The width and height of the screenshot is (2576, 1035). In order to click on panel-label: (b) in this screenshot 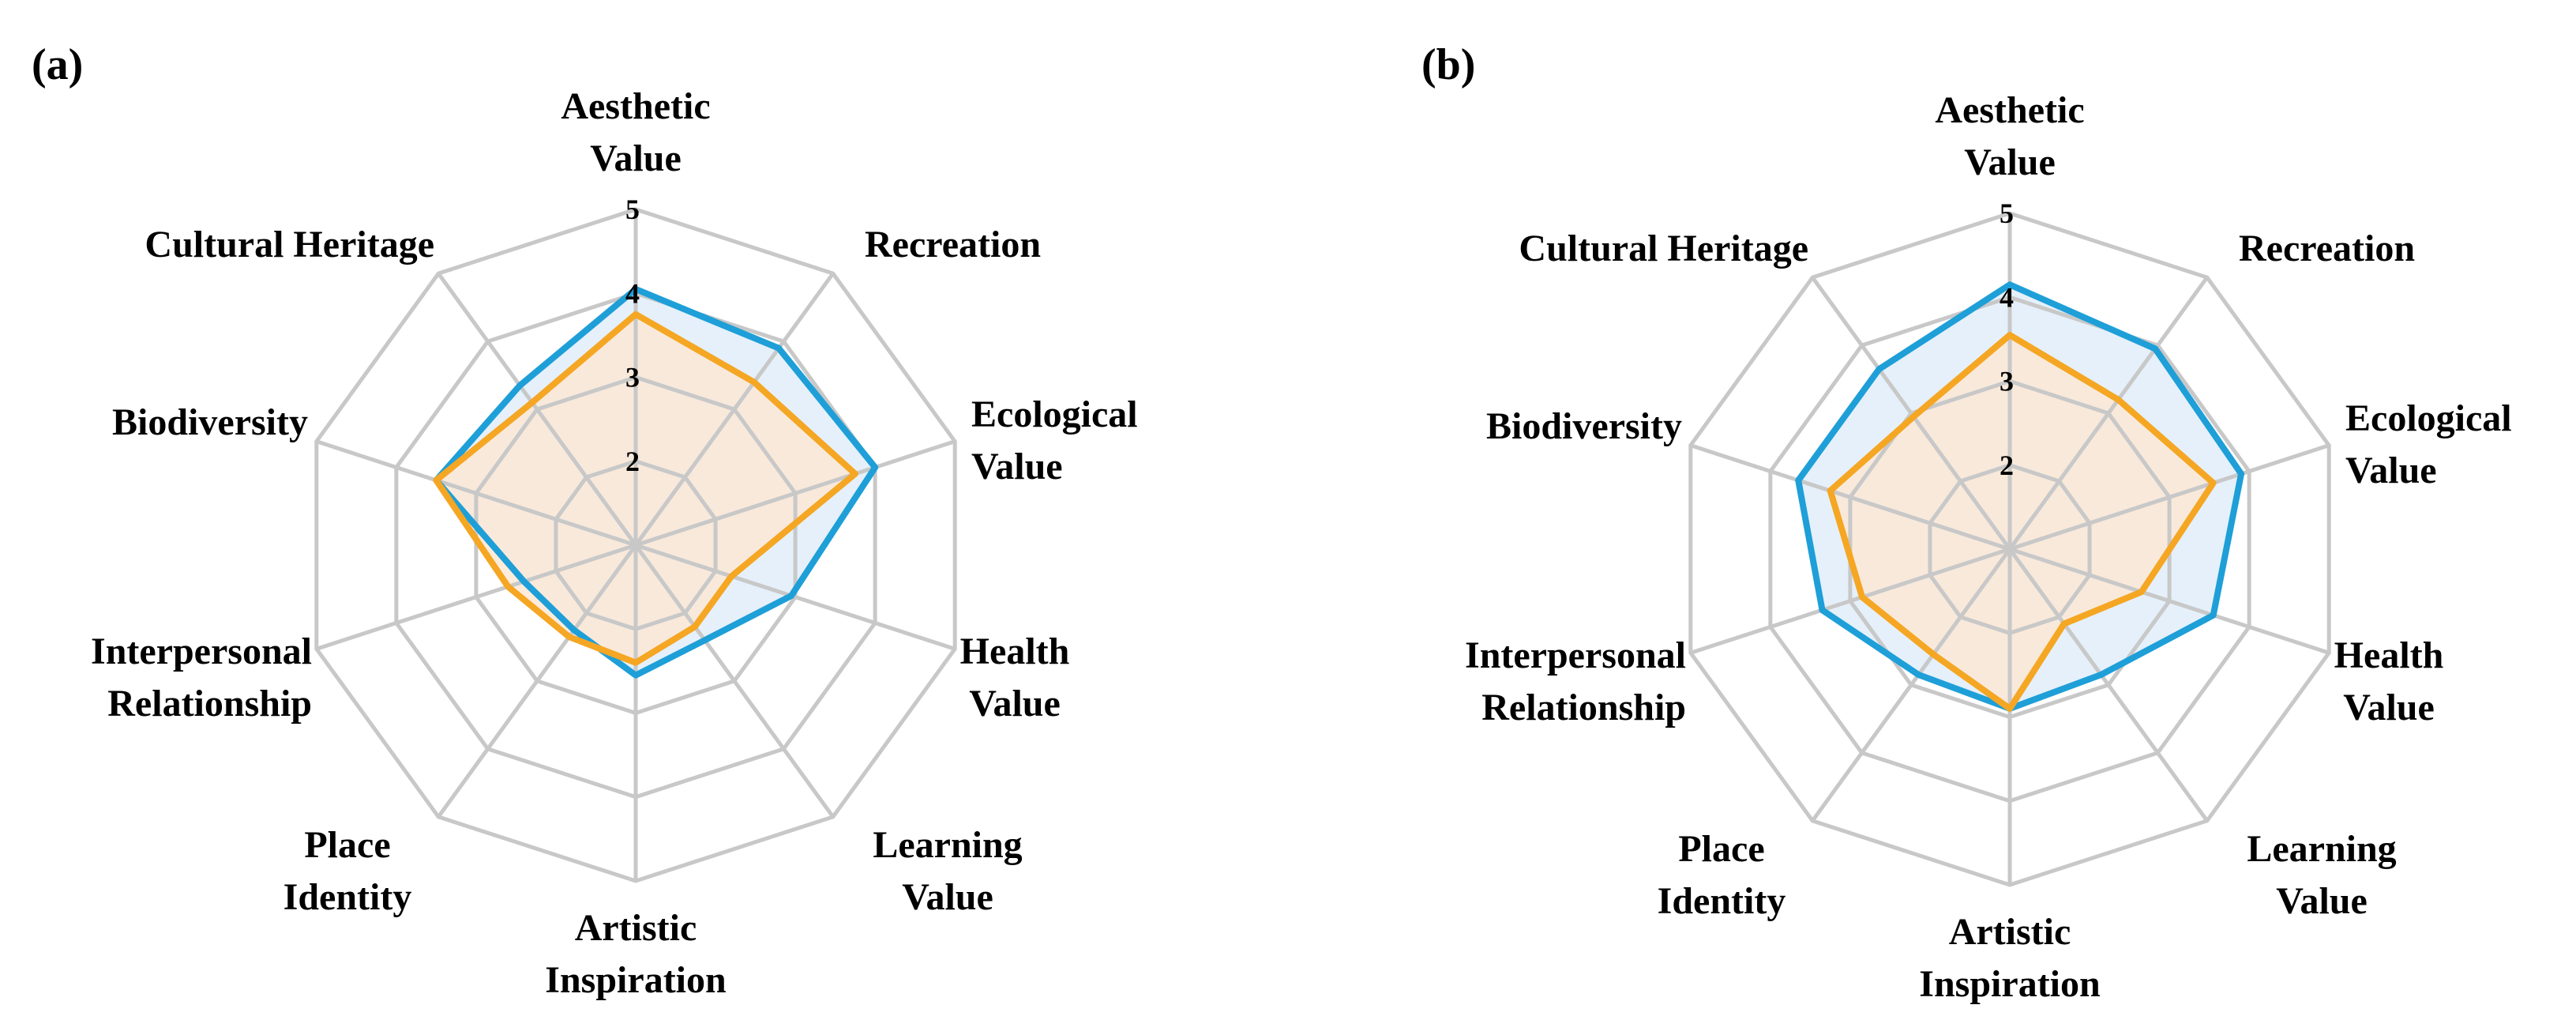, I will do `click(1448, 65)`.